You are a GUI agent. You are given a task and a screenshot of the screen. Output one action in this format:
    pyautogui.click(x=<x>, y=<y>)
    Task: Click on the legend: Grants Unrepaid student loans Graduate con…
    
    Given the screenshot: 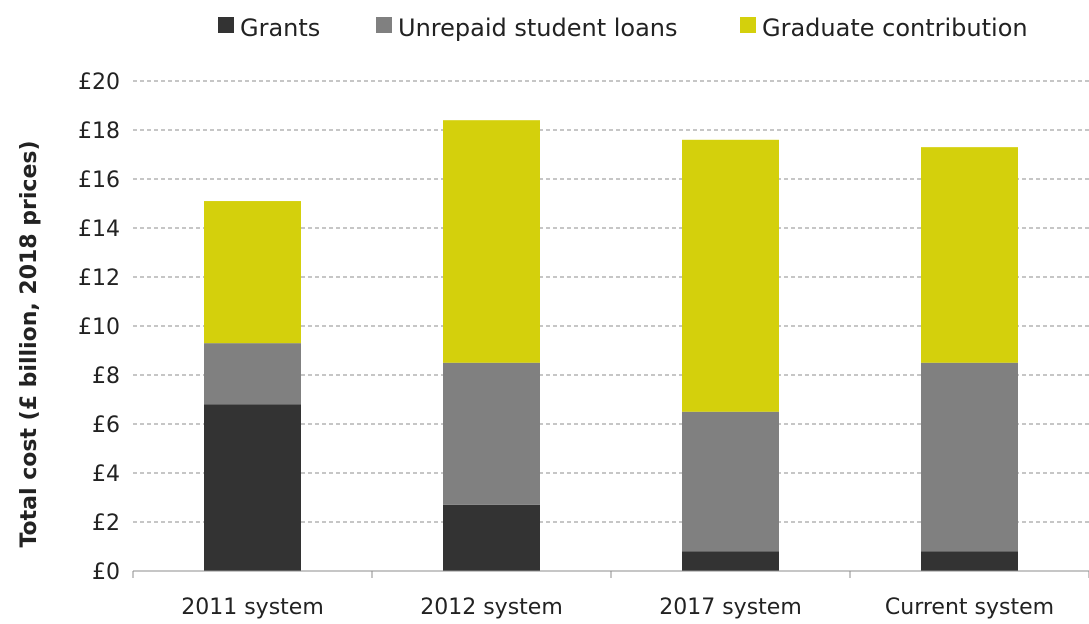 What is the action you would take?
    pyautogui.click(x=623, y=28)
    